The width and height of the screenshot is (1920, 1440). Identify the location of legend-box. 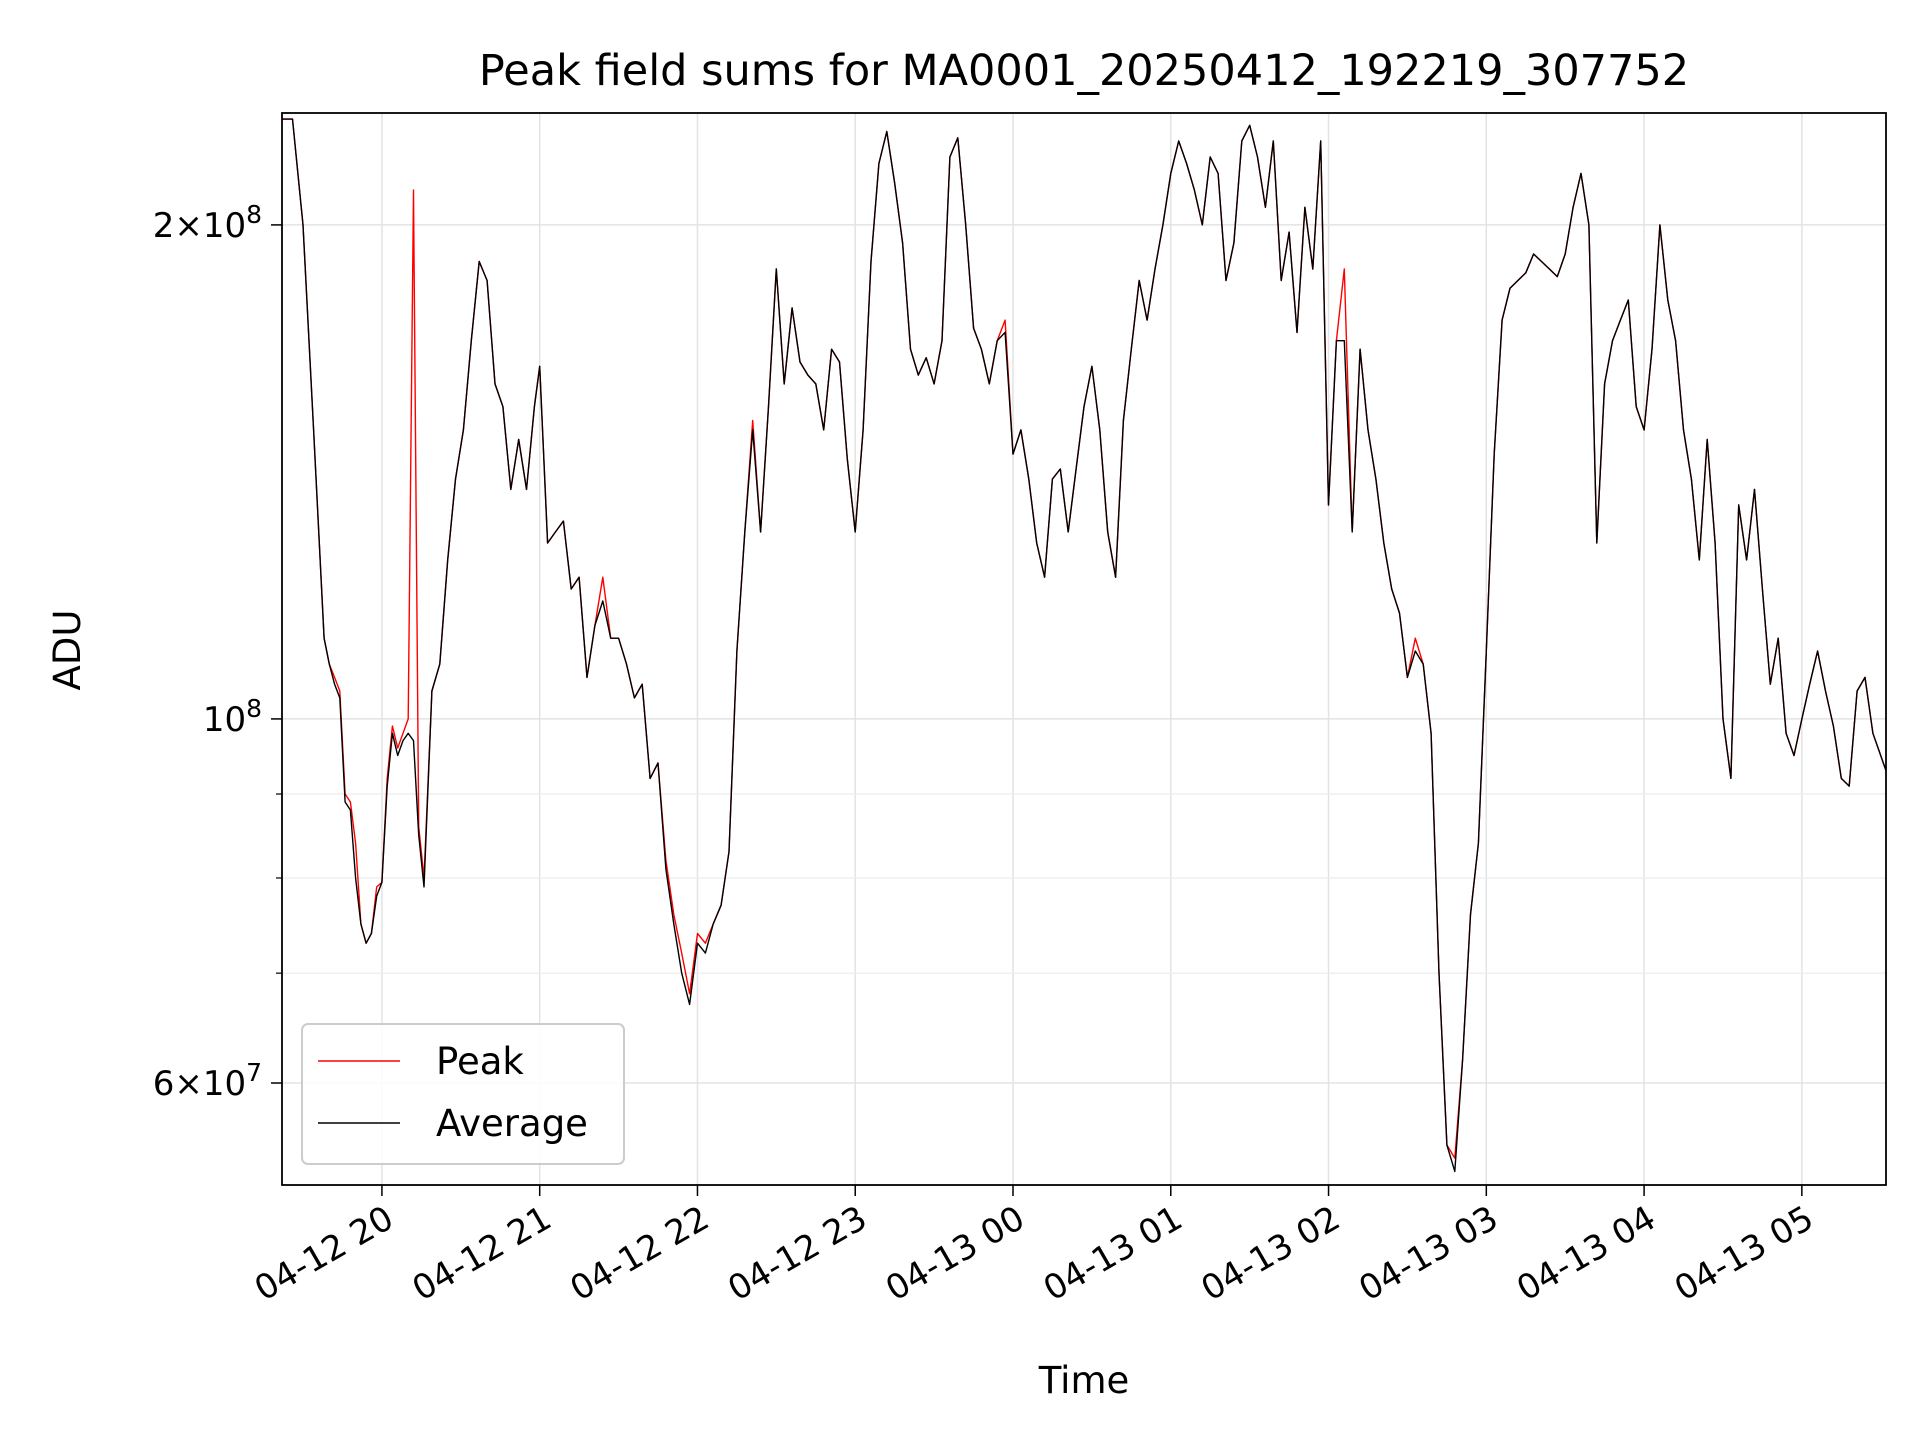
(463, 1094).